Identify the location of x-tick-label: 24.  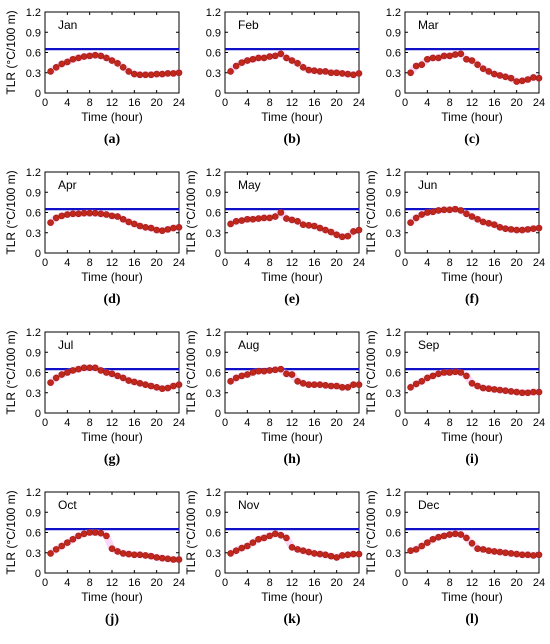
(539, 263).